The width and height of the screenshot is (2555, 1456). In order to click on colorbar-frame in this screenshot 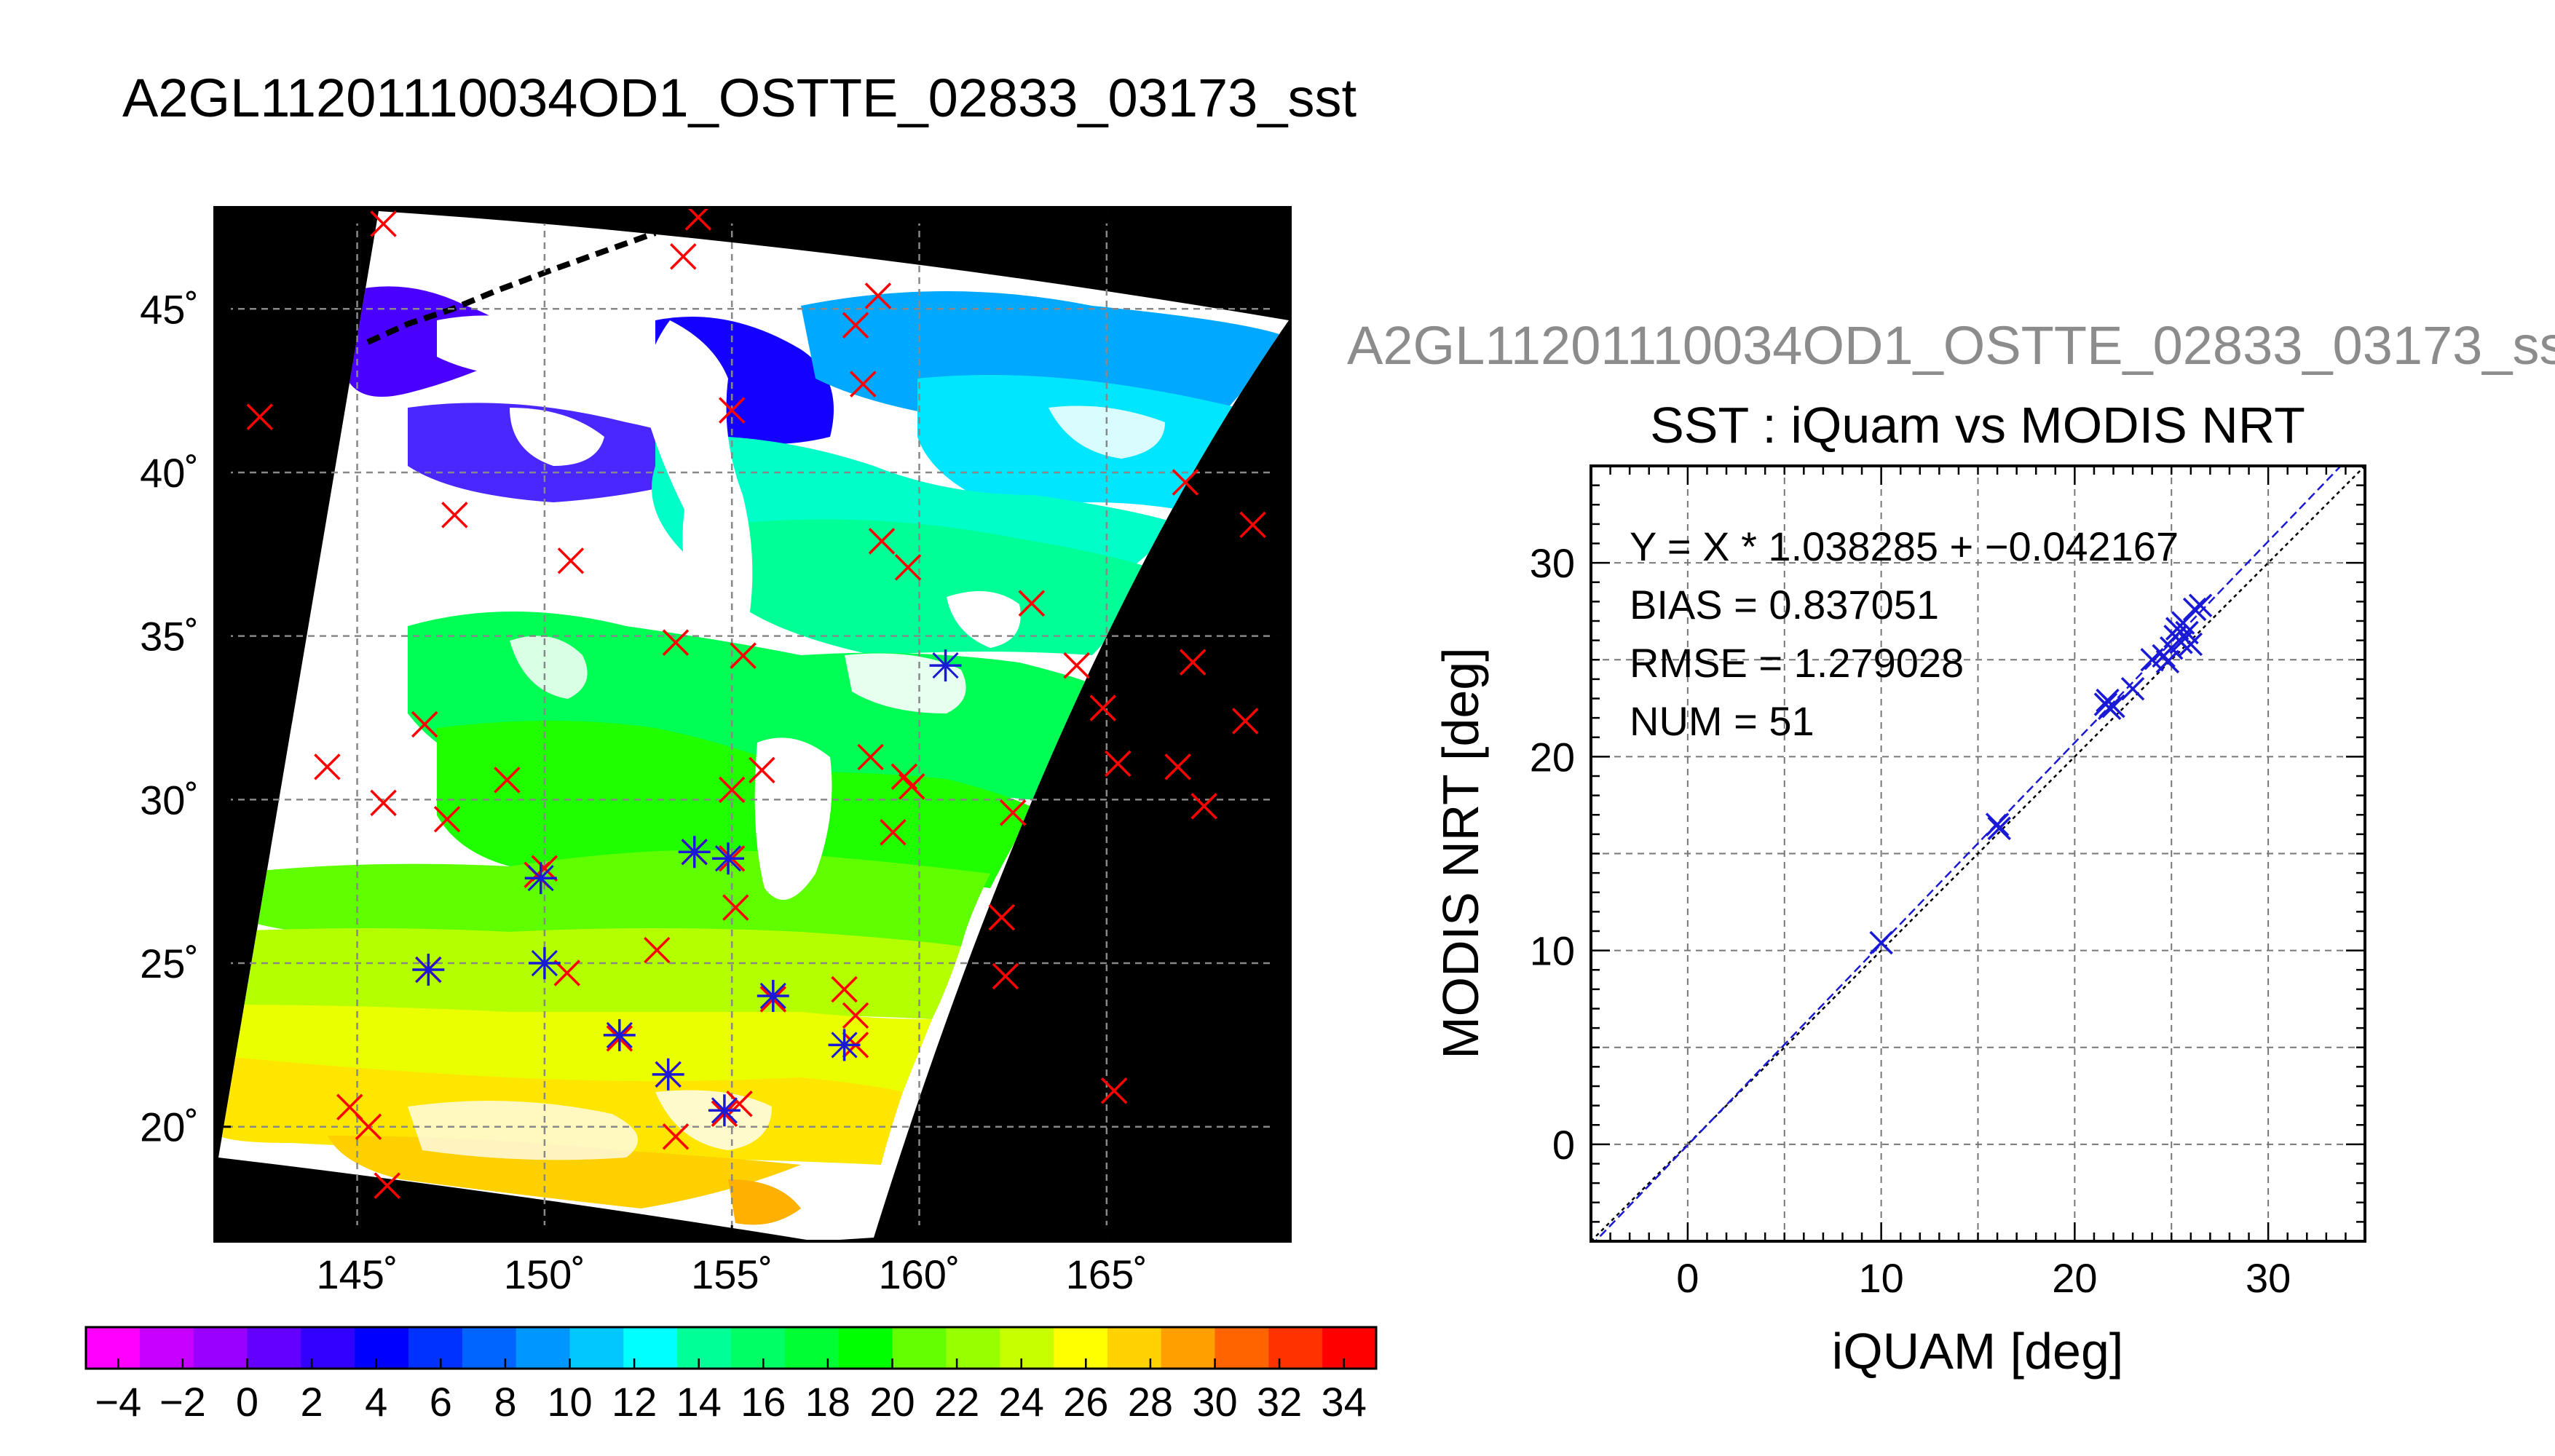, I will do `click(731, 1348)`.